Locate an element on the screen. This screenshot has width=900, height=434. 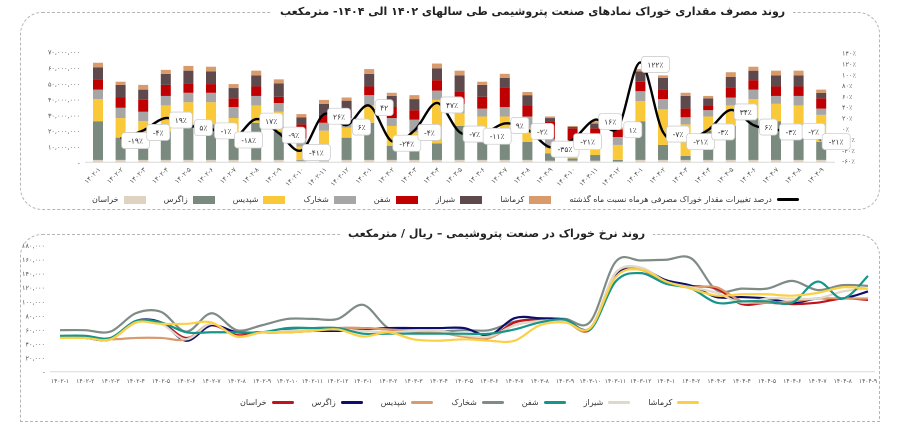
legend-label: شپدیس is located at coordinates (393, 402).